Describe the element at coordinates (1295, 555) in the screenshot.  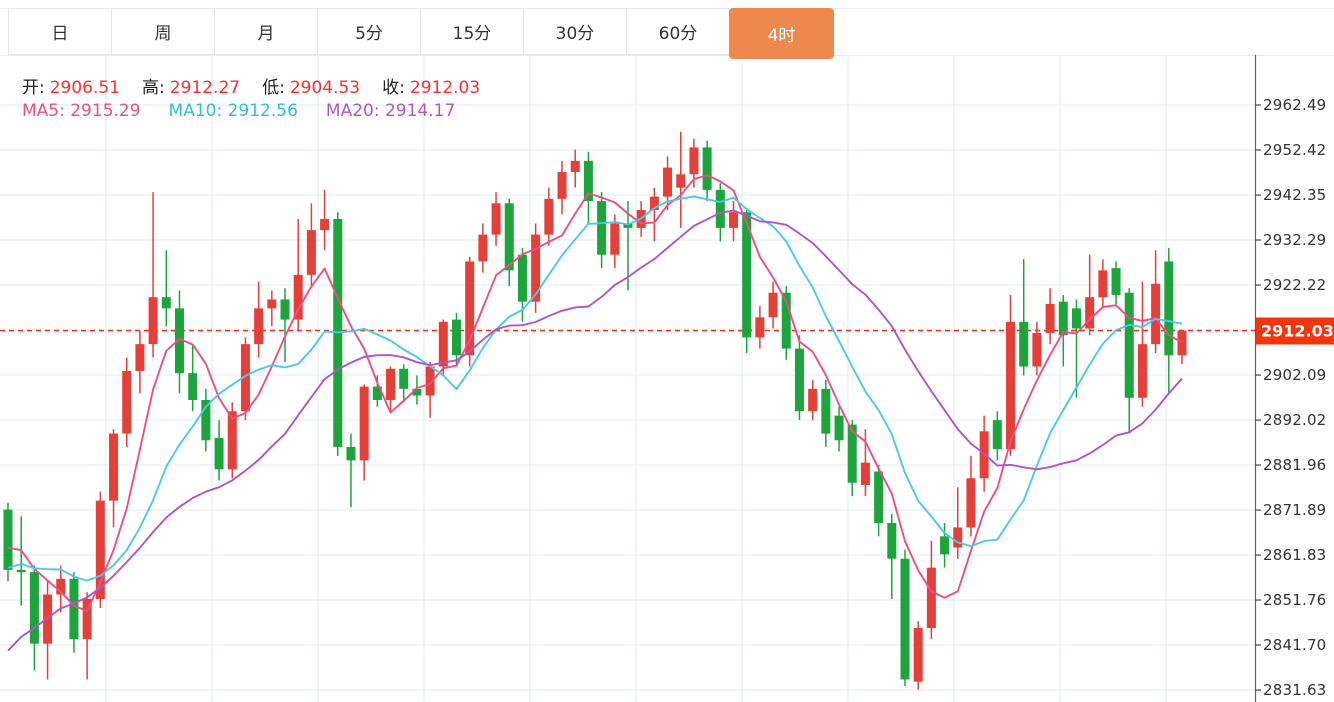
I see `axis-label: 2861.83` at that location.